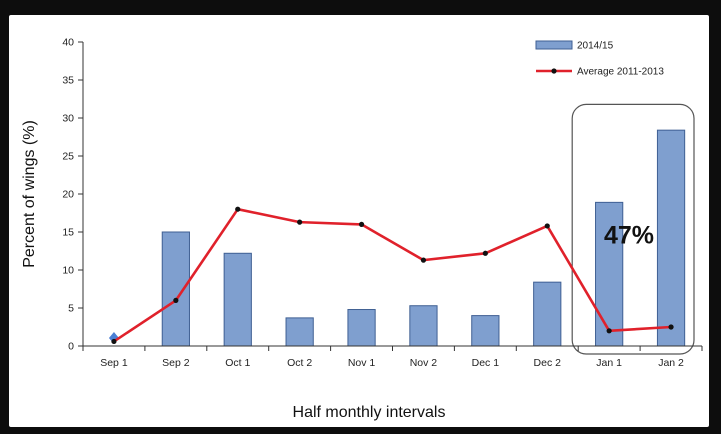 The image size is (721, 434). I want to click on y-tick-label: 15, so click(68, 233).